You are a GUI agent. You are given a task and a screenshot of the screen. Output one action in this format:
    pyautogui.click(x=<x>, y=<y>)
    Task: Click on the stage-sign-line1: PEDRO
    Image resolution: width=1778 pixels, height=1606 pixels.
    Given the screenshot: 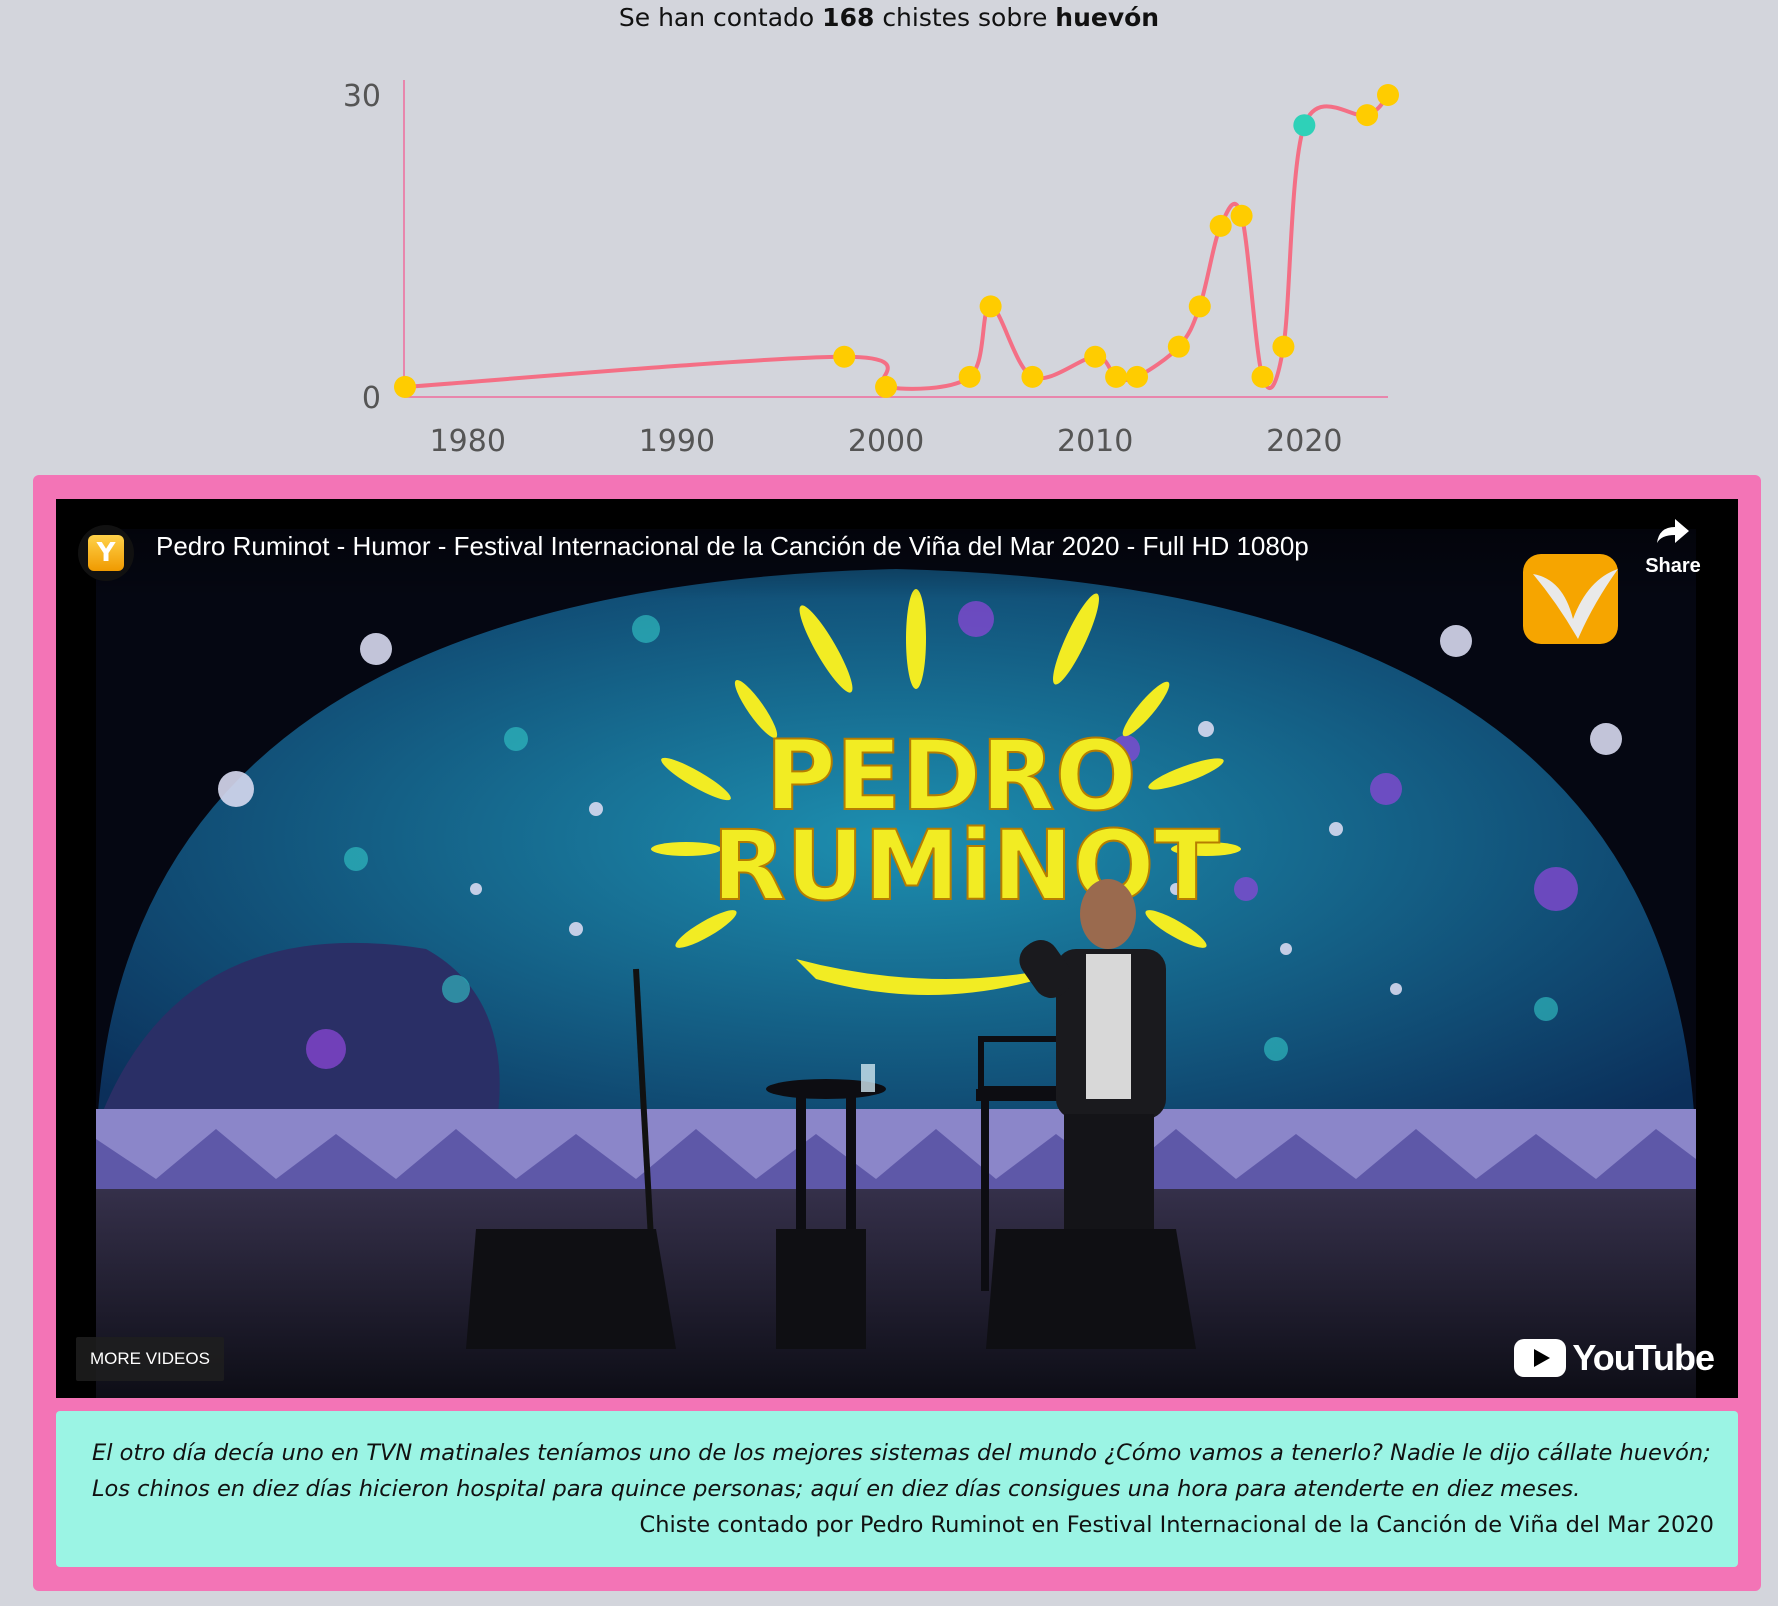 What is the action you would take?
    pyautogui.click(x=950, y=776)
    